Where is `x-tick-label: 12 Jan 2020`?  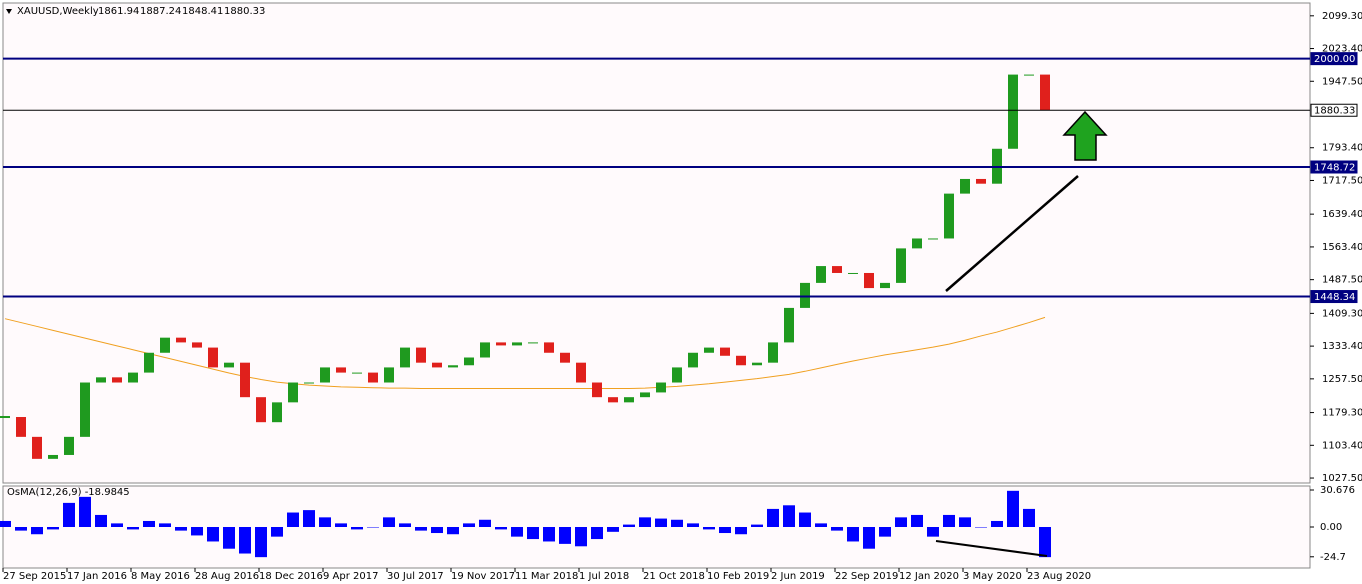 x-tick-label: 12 Jan 2020 is located at coordinates (929, 576).